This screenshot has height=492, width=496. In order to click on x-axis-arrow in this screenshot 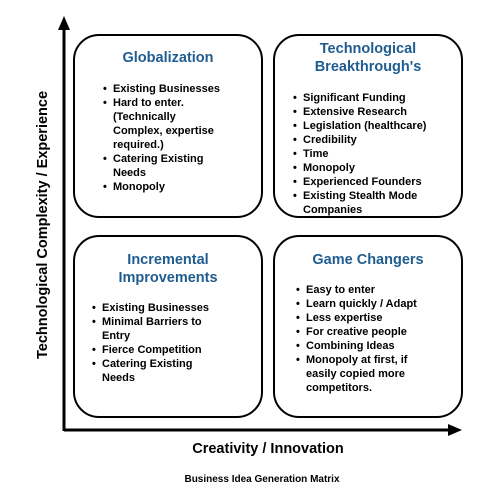, I will do `click(455, 430)`.